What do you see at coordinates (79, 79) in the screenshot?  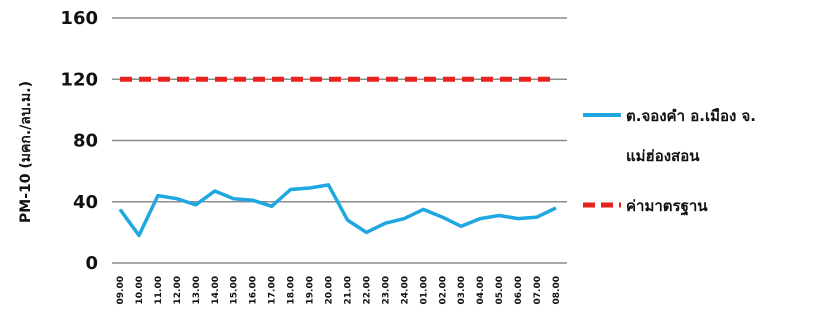 I see `y-tick-label: 120` at bounding box center [79, 79].